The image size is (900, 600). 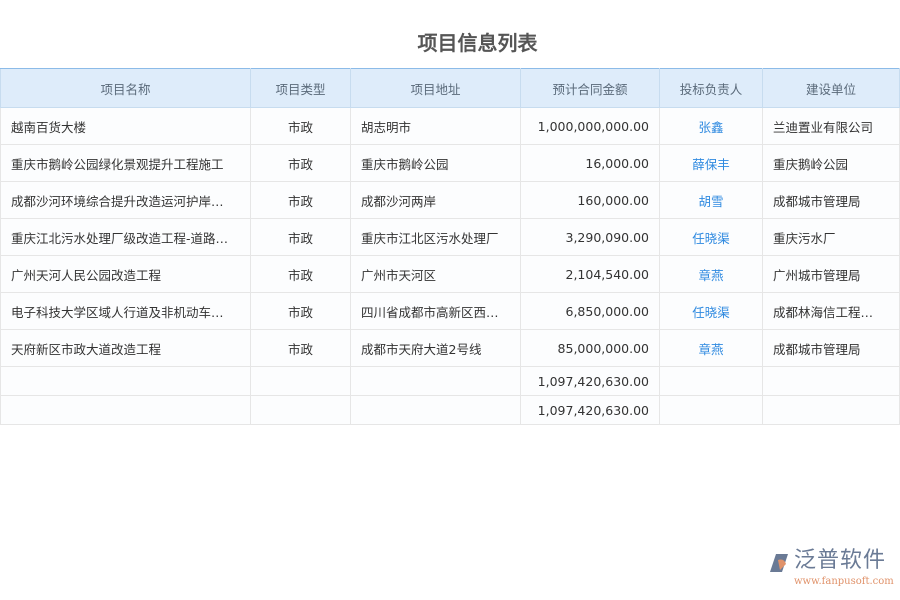 I want to click on cell-construction-unit: 广州城市管理局, so click(x=831, y=274).